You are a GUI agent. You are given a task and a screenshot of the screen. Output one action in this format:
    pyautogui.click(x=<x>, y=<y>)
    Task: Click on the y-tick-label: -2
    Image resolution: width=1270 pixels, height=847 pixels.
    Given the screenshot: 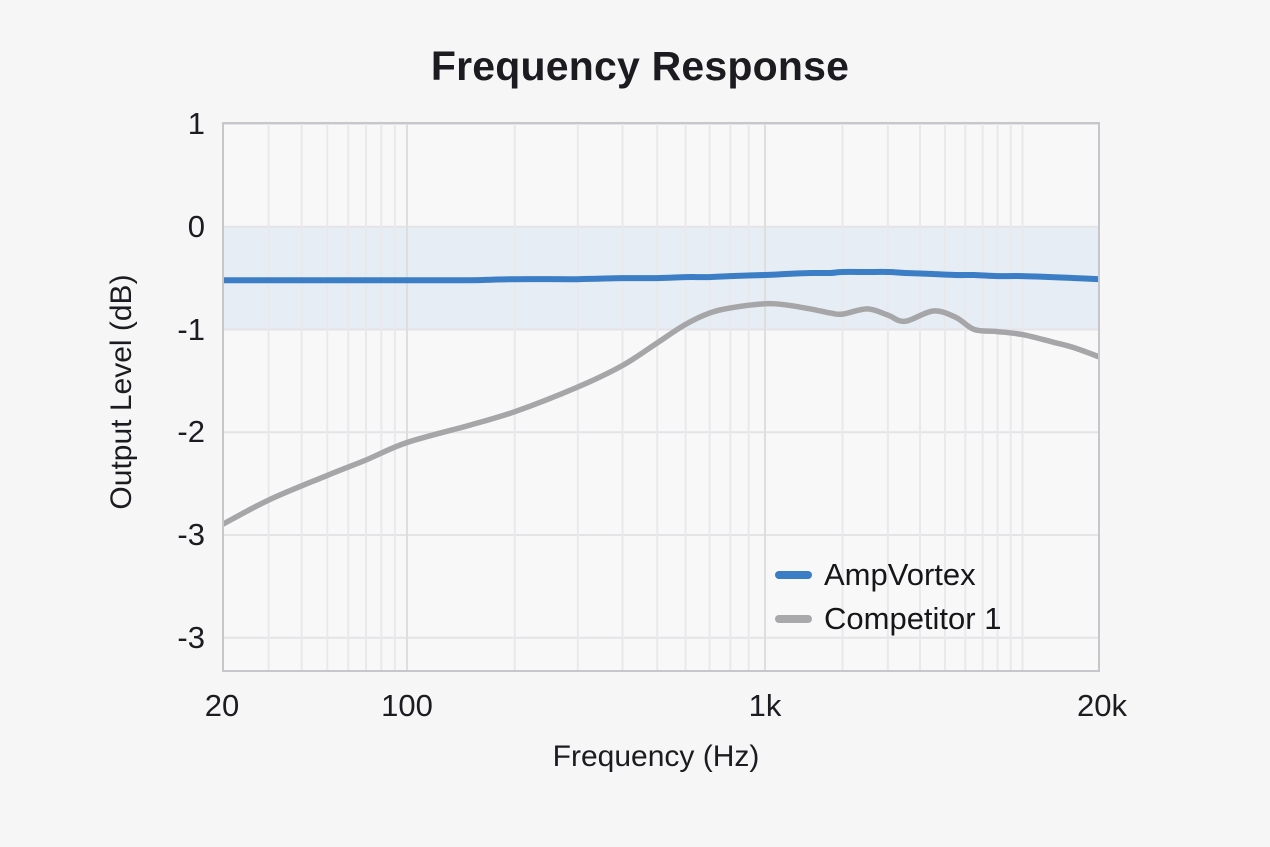 What is the action you would take?
    pyautogui.click(x=191, y=431)
    